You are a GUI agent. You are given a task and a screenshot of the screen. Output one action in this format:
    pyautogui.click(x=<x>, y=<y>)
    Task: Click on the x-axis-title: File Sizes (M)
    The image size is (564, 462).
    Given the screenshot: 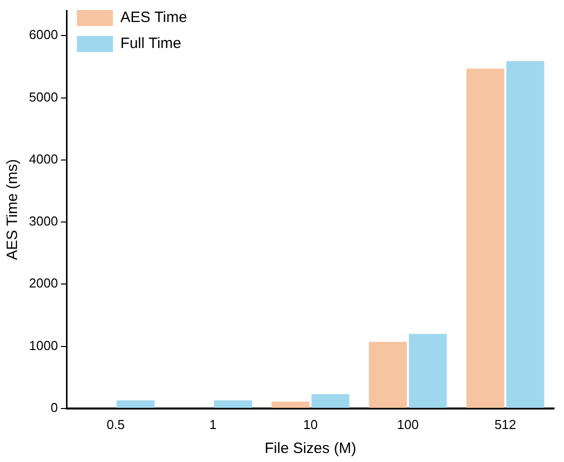 What is the action you would take?
    pyautogui.click(x=310, y=449)
    